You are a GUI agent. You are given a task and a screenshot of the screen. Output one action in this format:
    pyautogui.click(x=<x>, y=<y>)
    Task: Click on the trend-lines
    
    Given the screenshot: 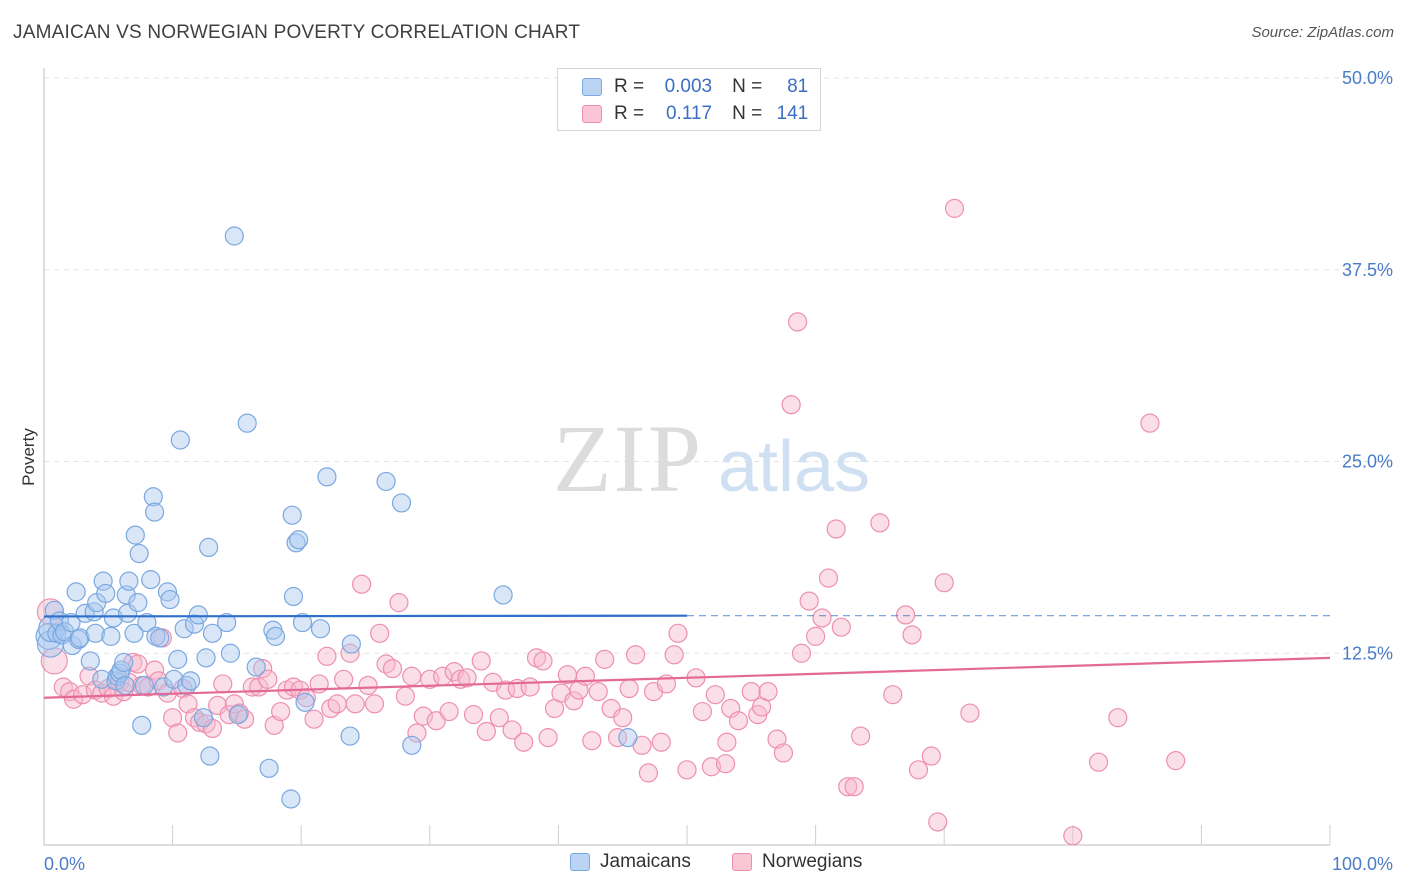 What is the action you would take?
    pyautogui.click(x=687, y=656)
    